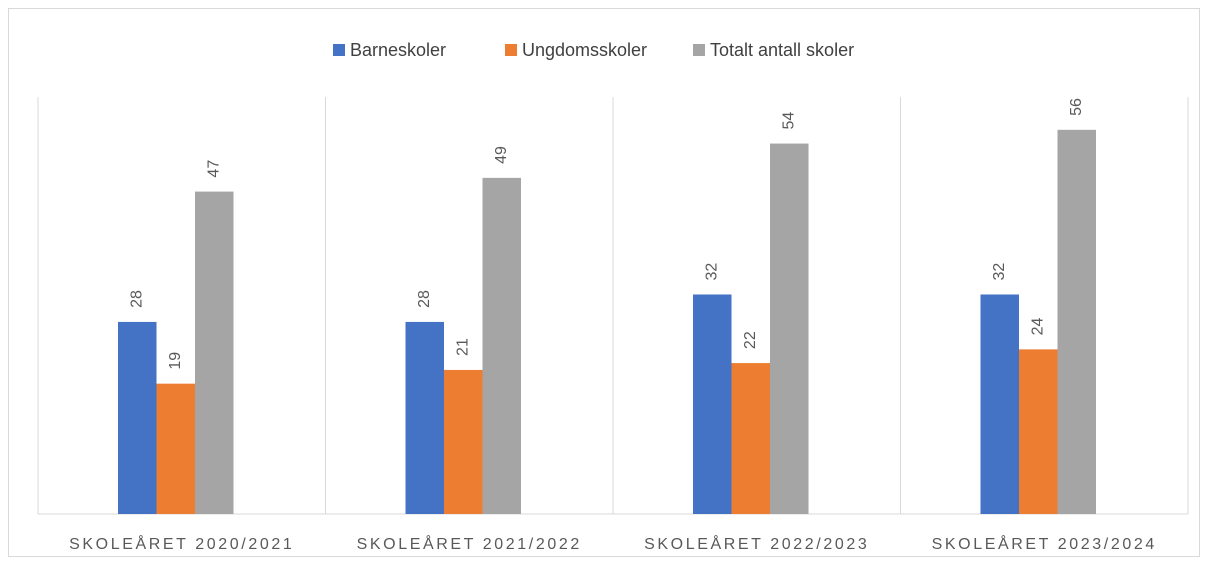  I want to click on value-label: 19, so click(175, 361).